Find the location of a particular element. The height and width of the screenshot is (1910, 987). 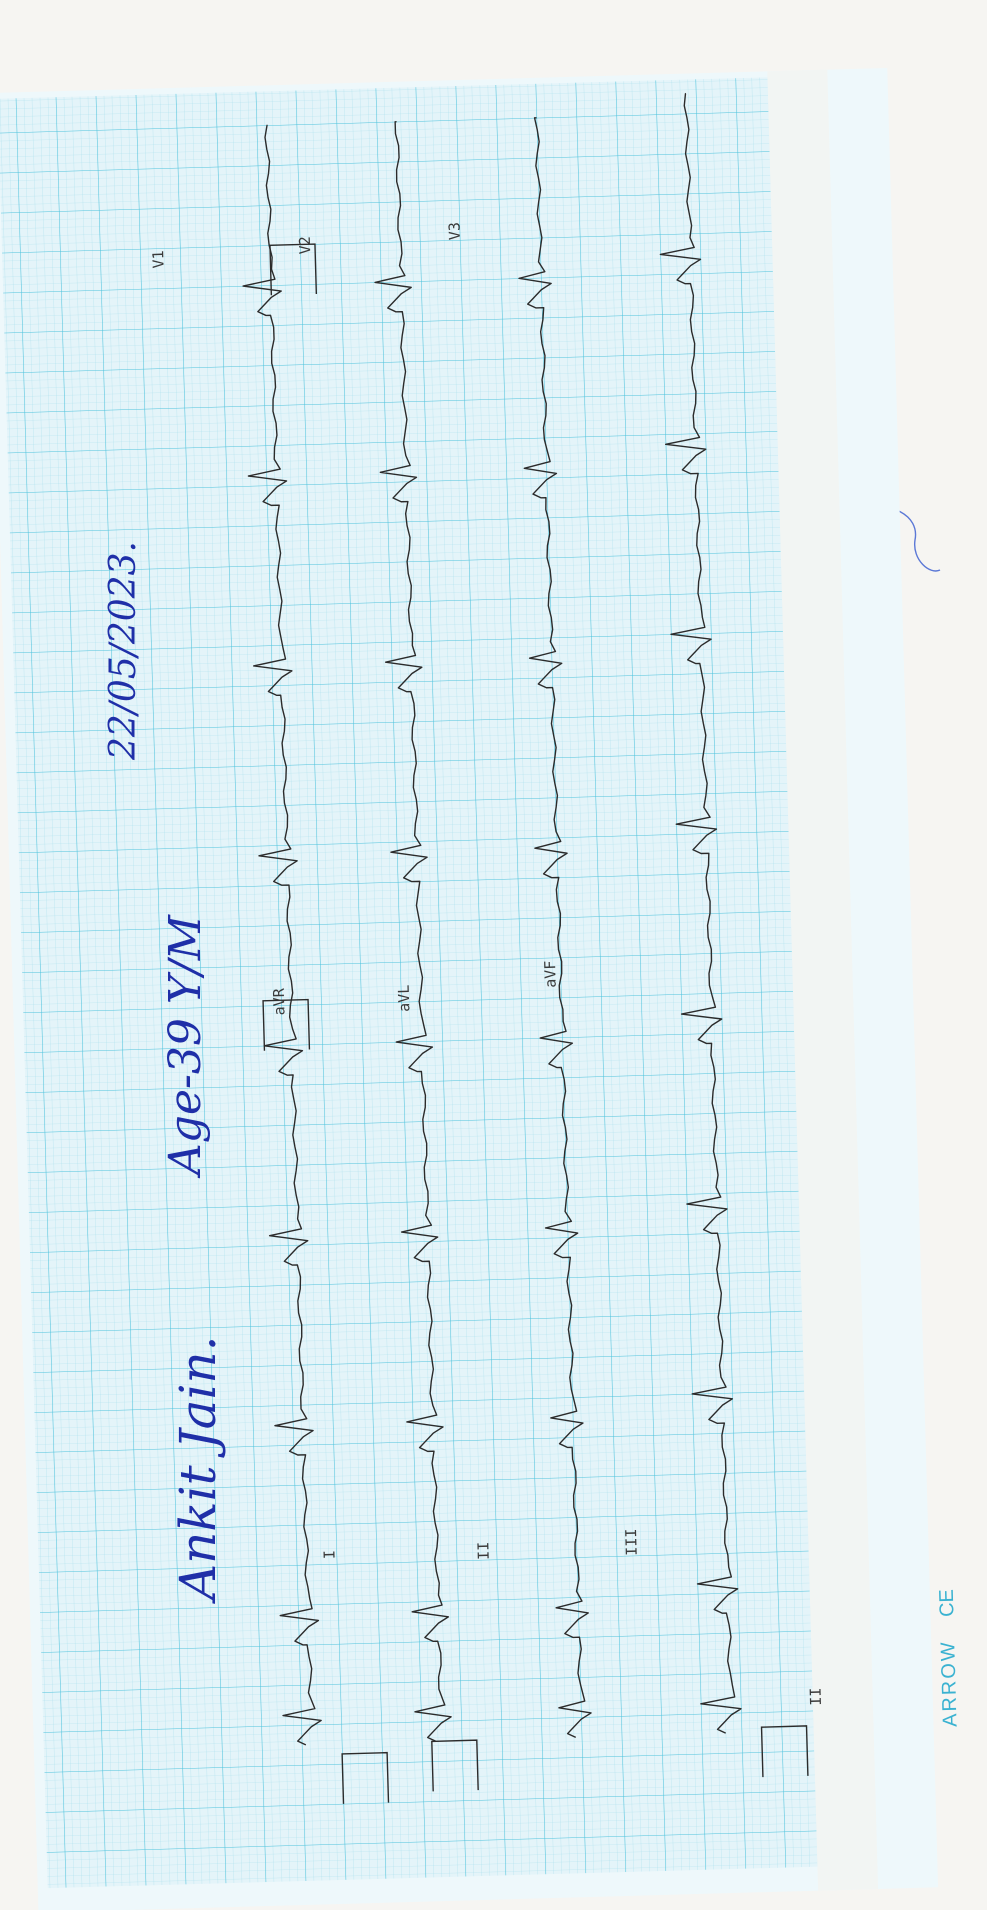

lead-label-v2: V2 is located at coordinates (305, 245).